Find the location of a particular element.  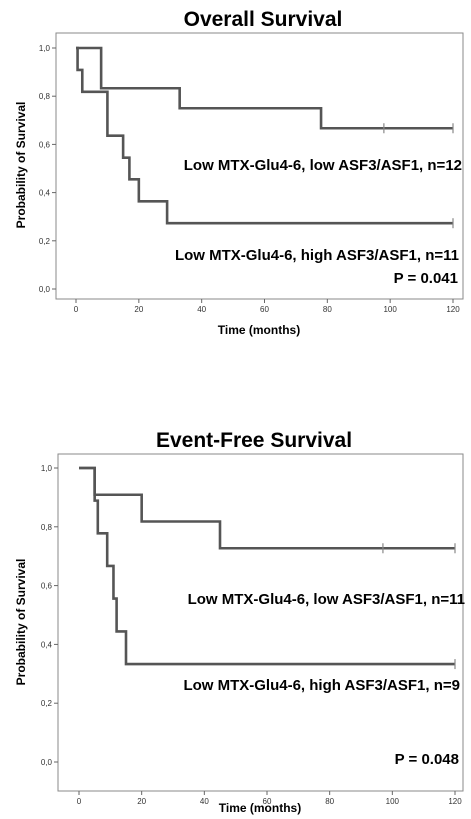

chart-title: Event-Free Survival is located at coordinates (254, 440).